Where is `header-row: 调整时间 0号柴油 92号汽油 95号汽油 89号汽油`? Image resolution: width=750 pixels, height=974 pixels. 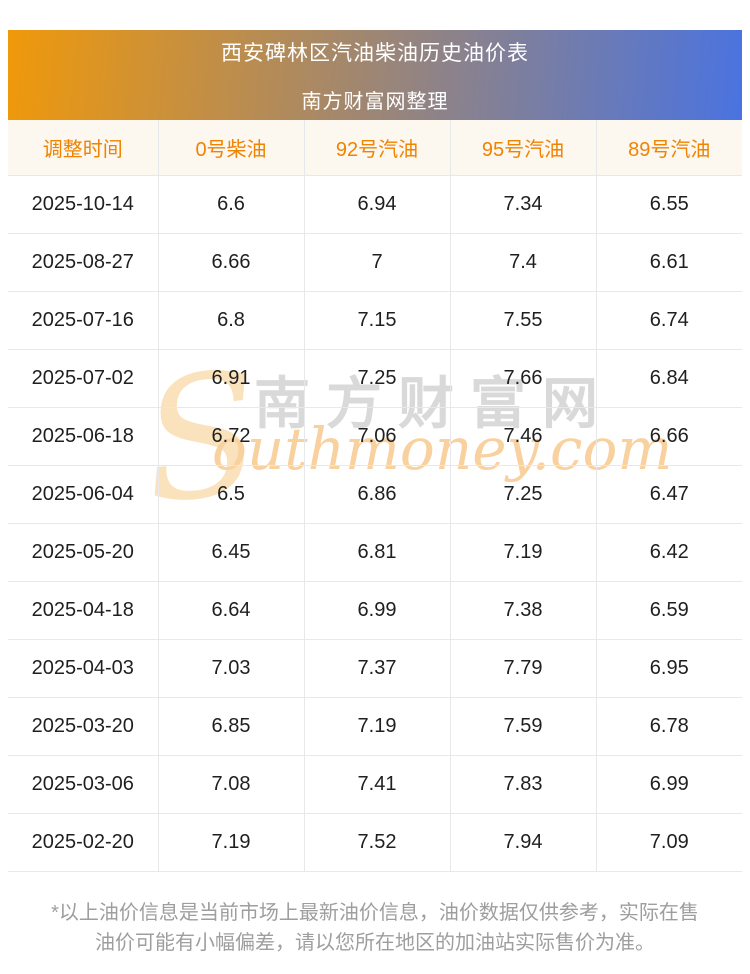
header-row: 调整时间 0号柴油 92号汽油 95号汽油 89号汽油 is located at coordinates (375, 148).